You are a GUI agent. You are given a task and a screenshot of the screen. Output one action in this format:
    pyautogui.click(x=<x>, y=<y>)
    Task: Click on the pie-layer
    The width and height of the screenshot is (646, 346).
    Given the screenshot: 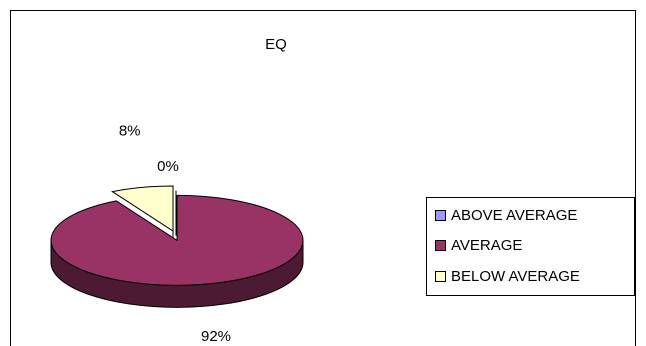 What is the action you would take?
    pyautogui.click(x=177, y=246)
    